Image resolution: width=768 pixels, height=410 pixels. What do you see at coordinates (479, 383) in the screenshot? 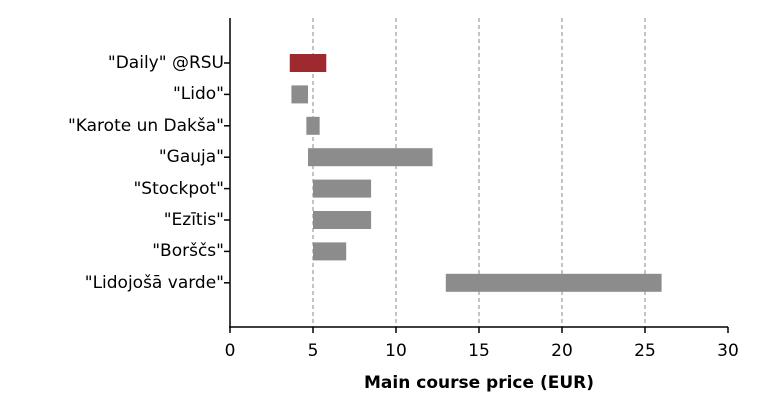
I see `x-axis-title: Main course price (EUR)` at bounding box center [479, 383].